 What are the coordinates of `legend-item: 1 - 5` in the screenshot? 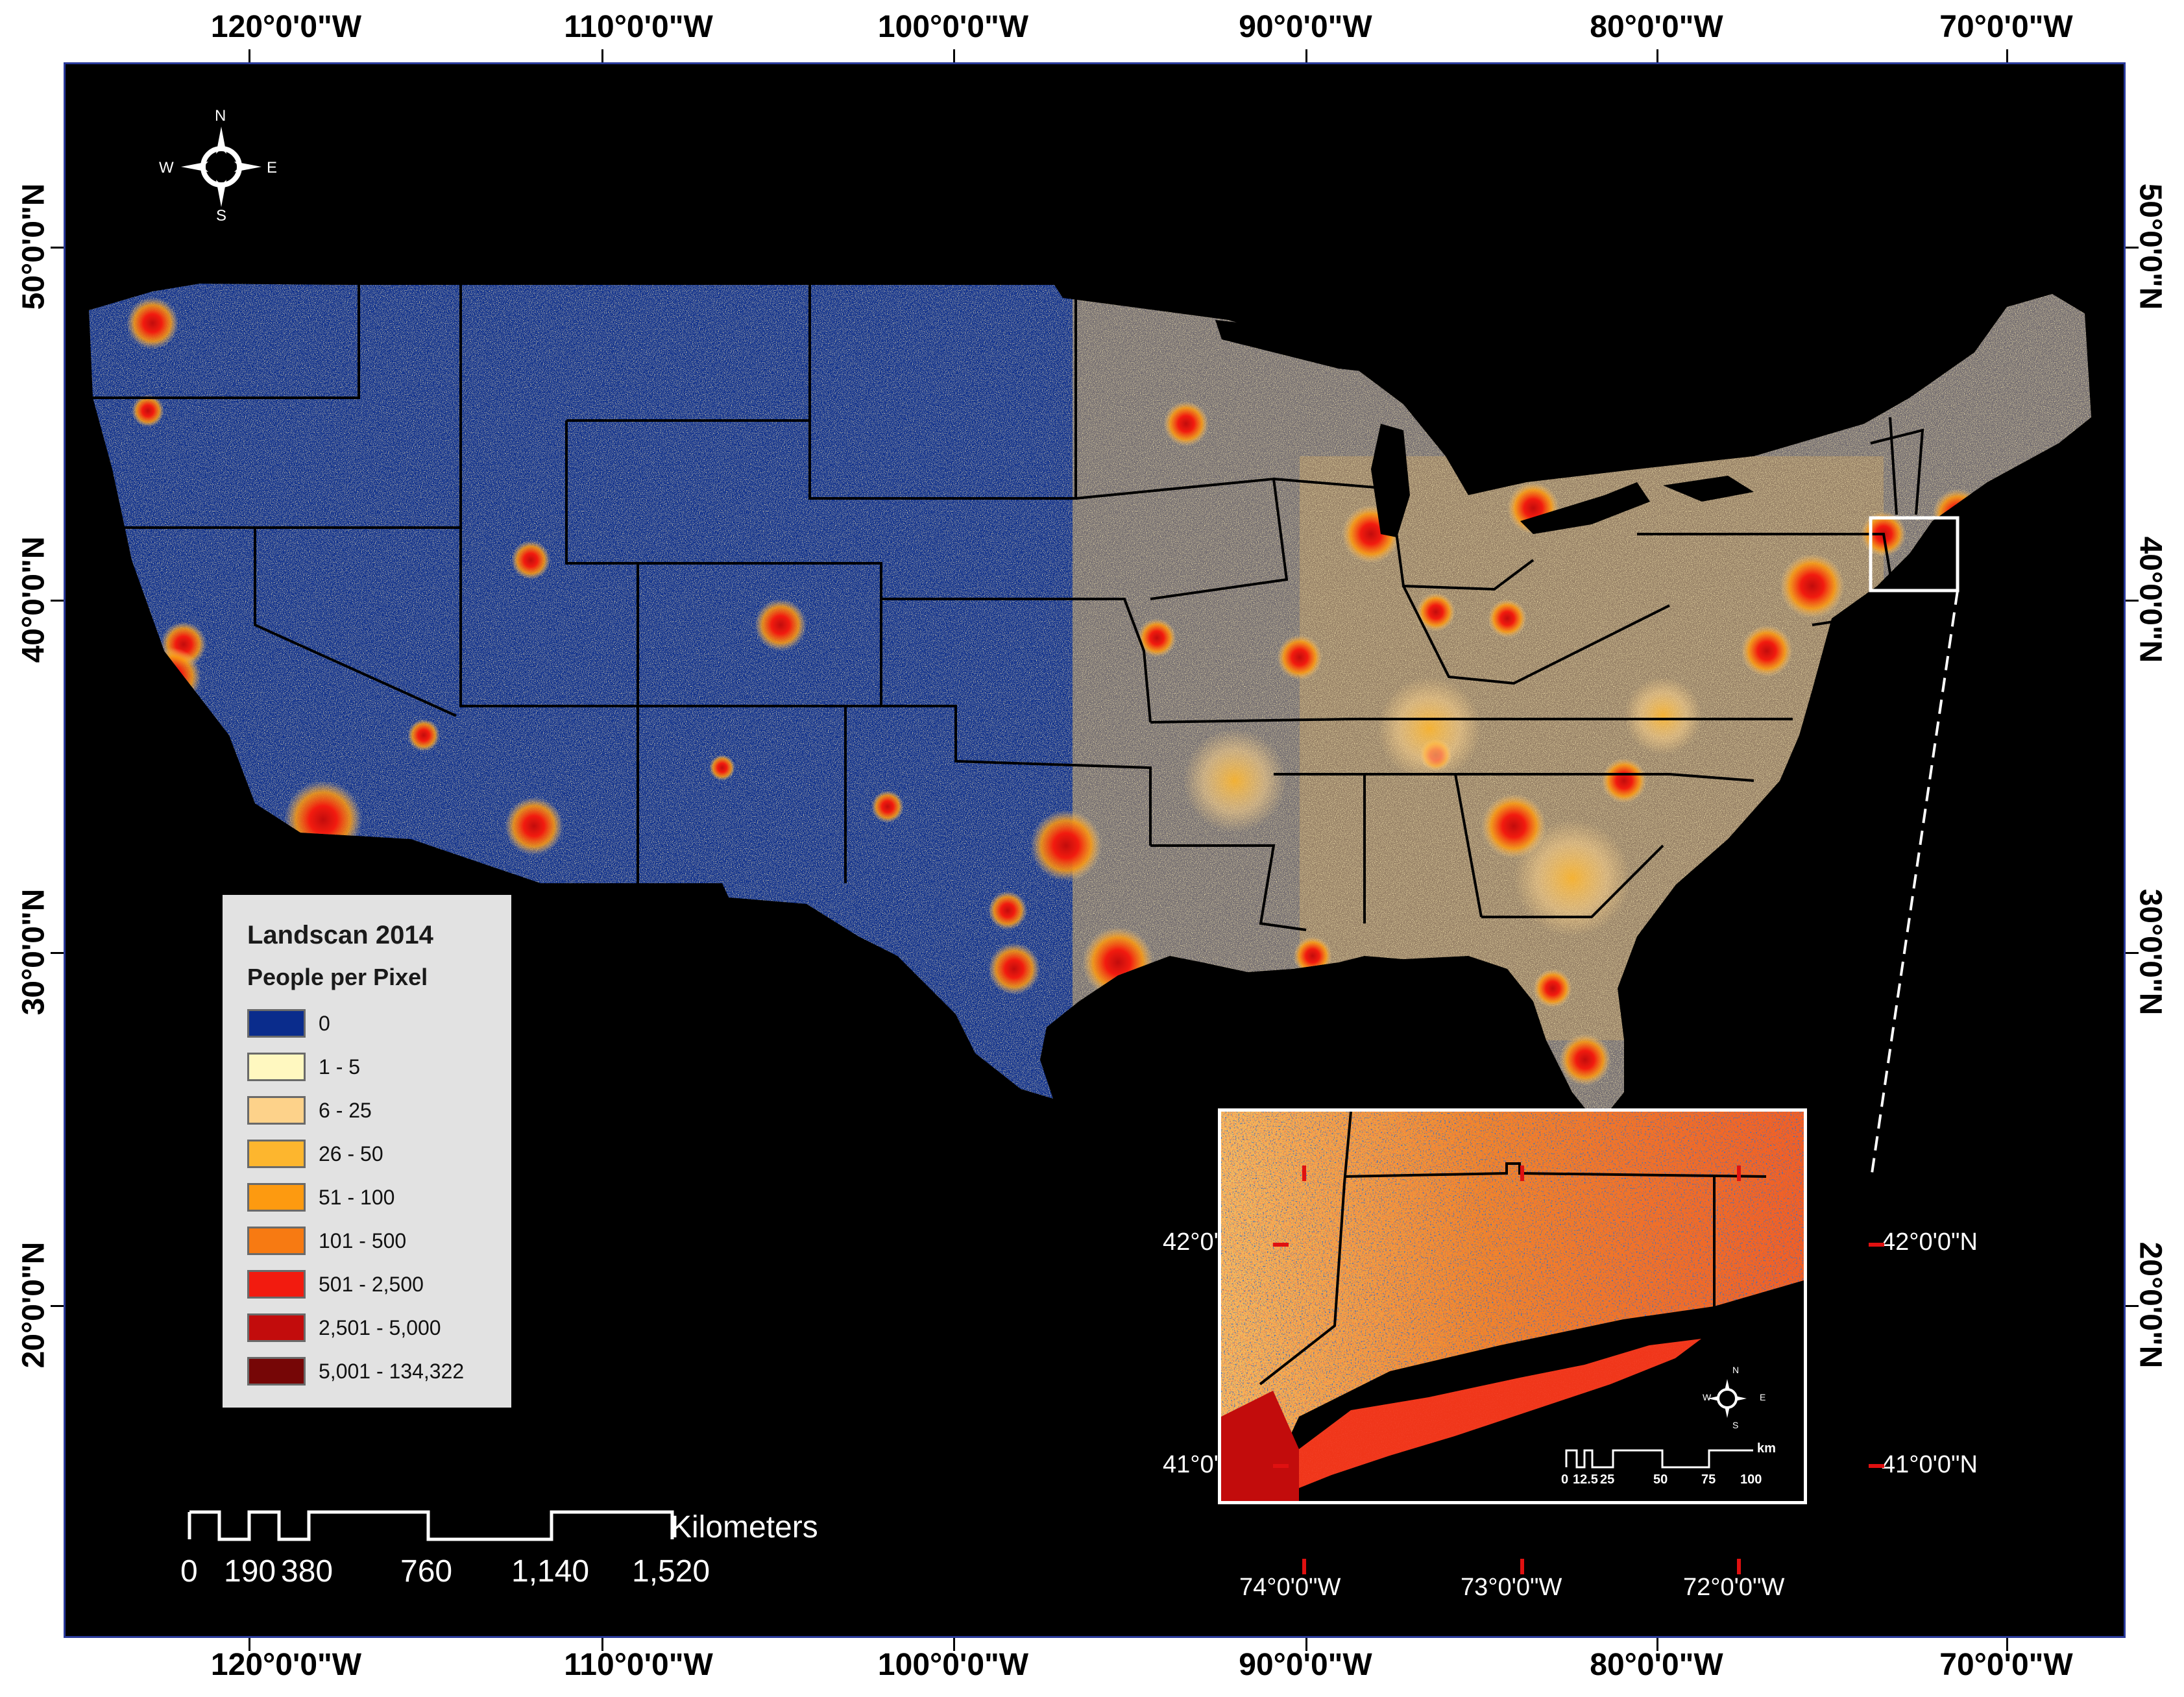 It's located at (303, 1066).